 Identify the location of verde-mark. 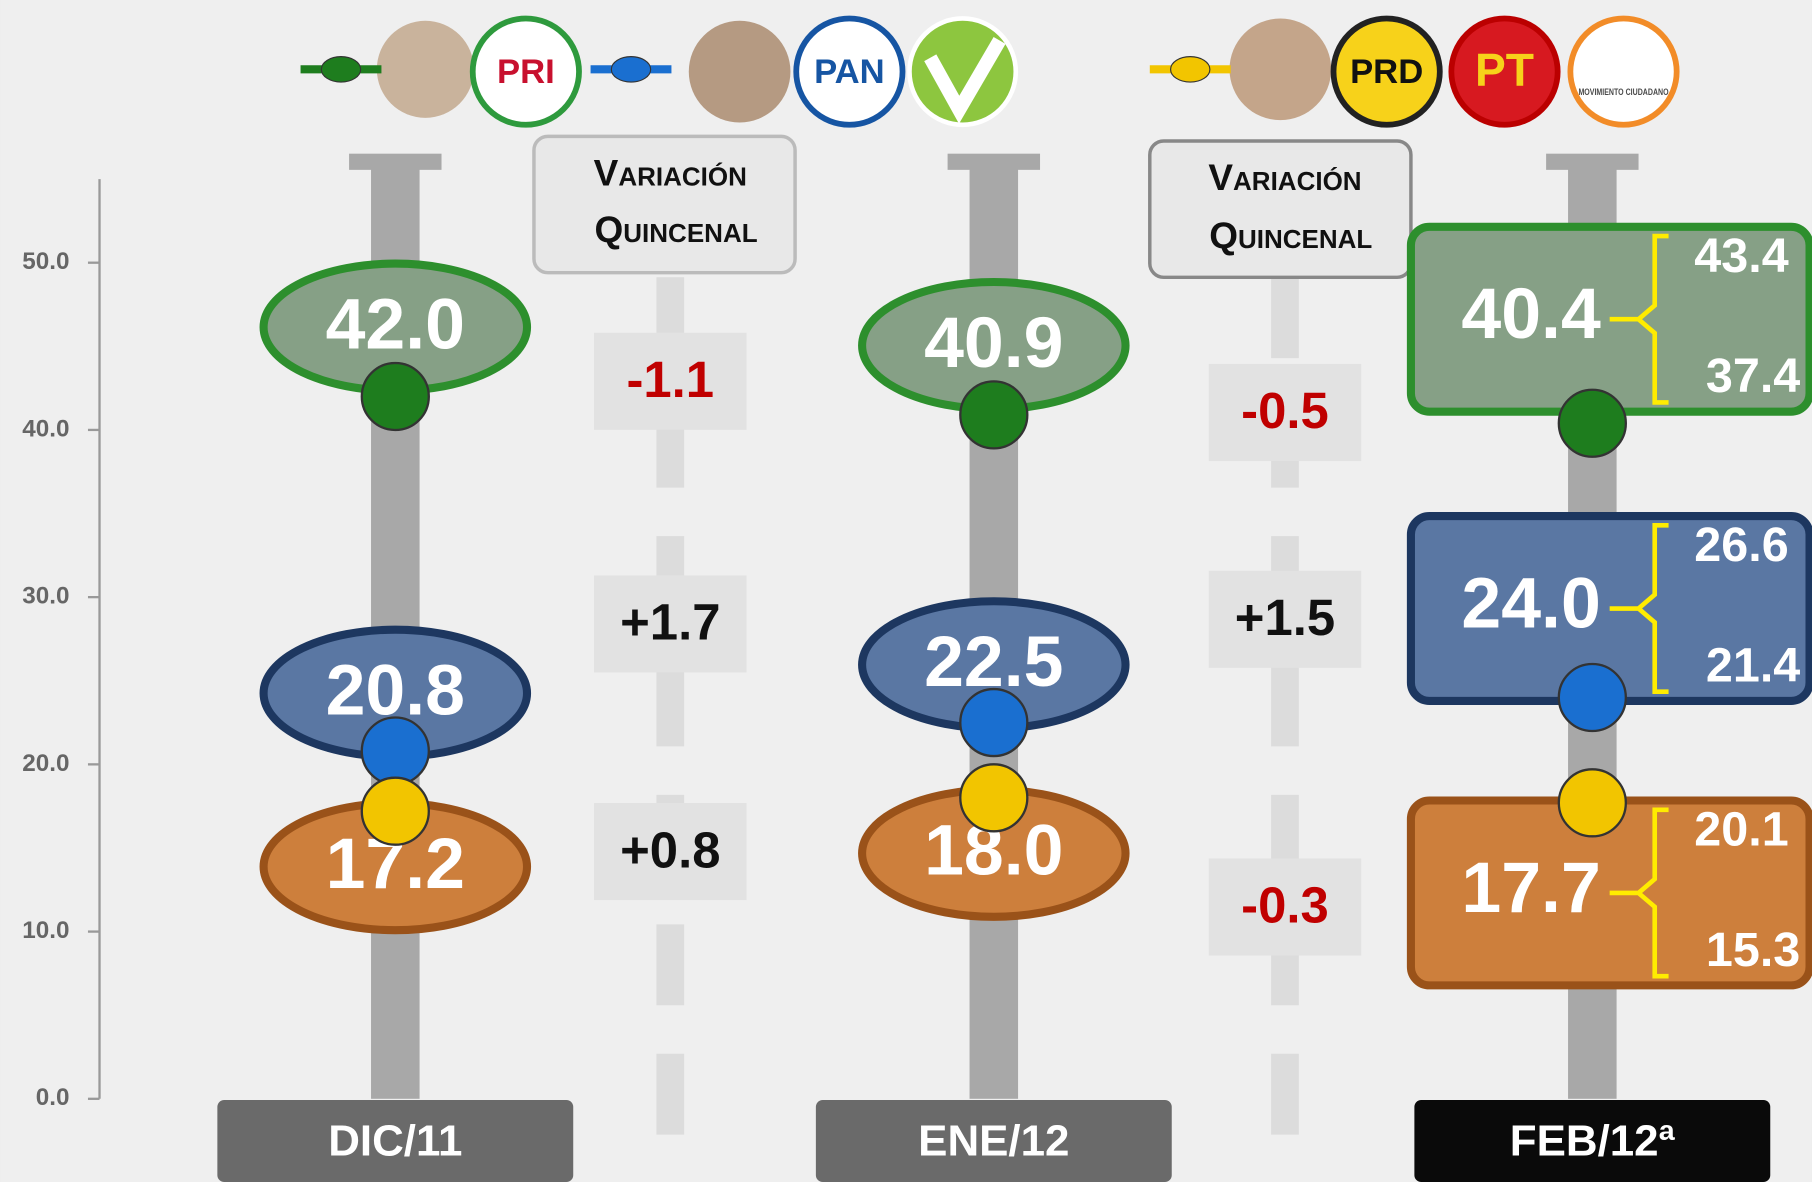
(965, 80).